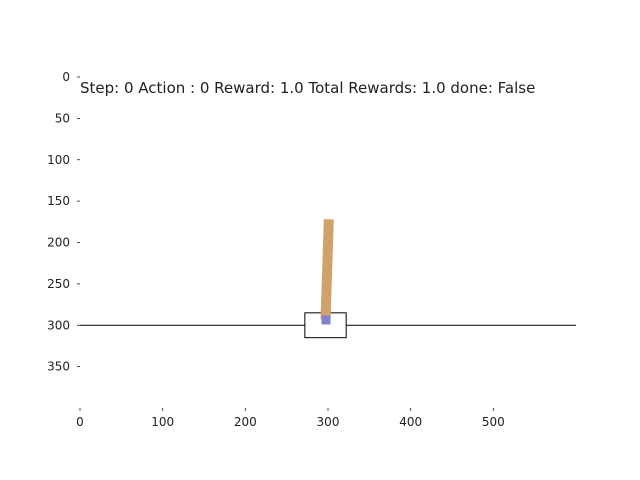  Describe the element at coordinates (58, 284) in the screenshot. I see `y-tick-label: 250` at that location.